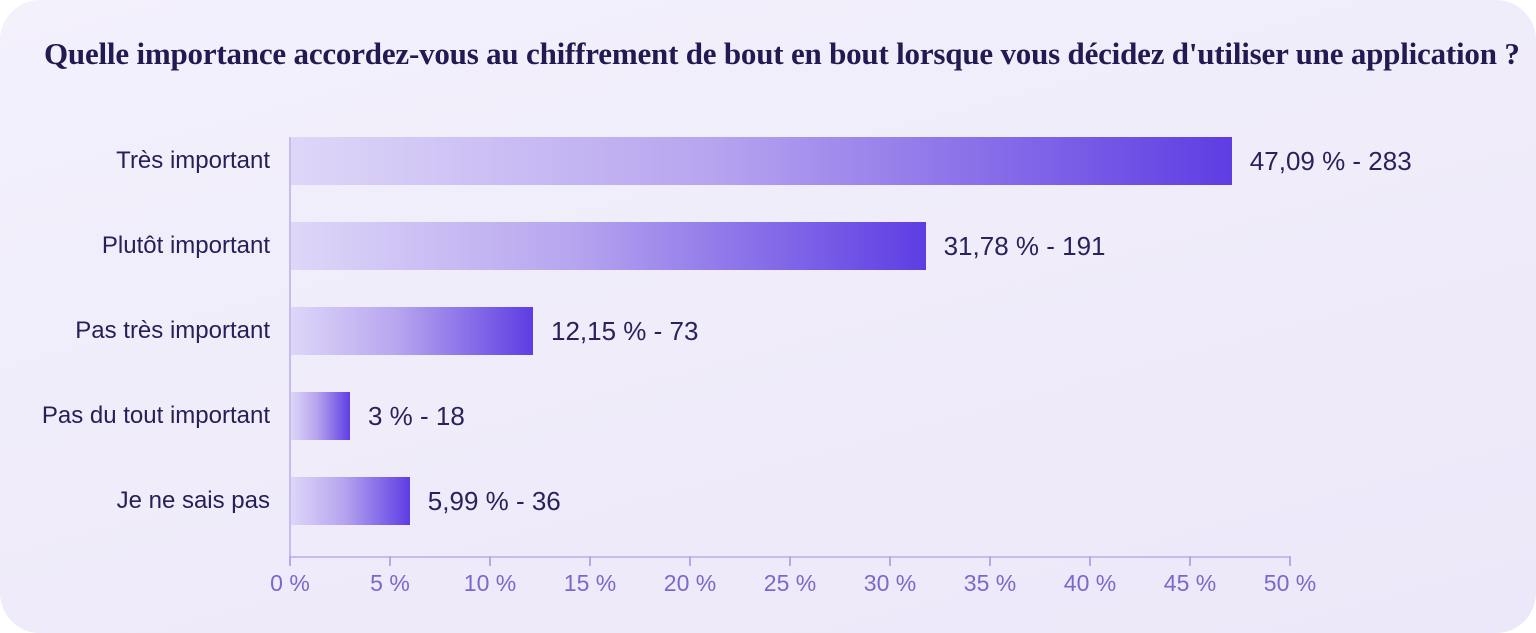  I want to click on category-label: Plutôt important, so click(185, 245).